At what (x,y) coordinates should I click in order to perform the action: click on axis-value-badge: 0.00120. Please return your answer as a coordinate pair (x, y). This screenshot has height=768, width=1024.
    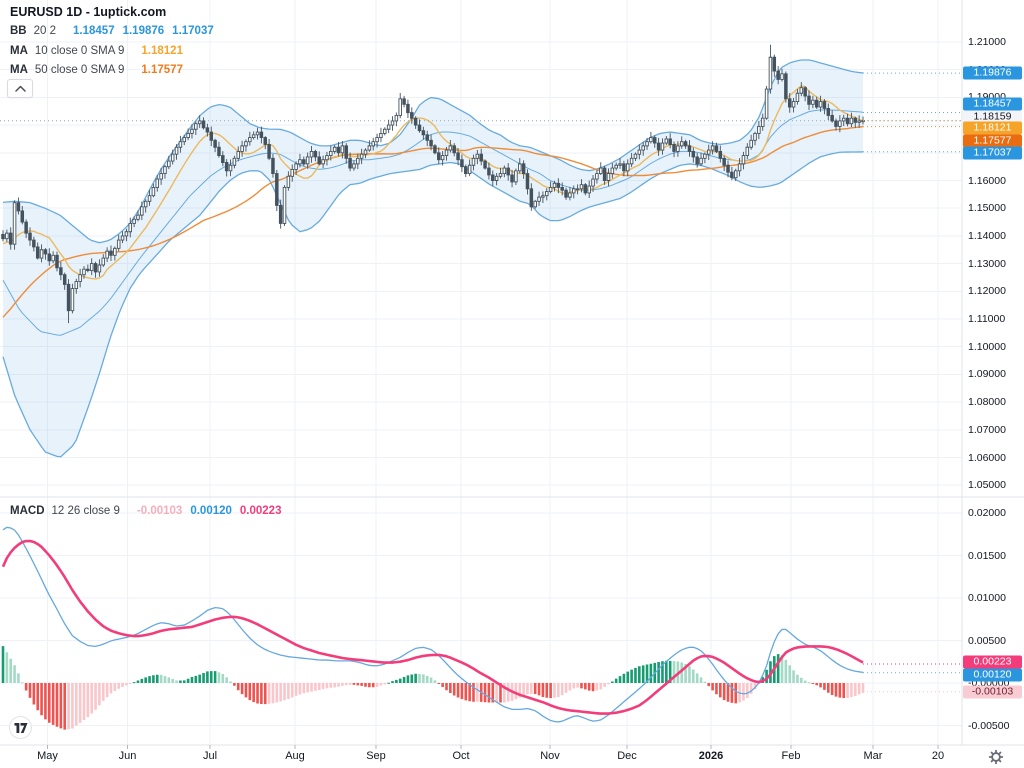
    Looking at the image, I should click on (992, 675).